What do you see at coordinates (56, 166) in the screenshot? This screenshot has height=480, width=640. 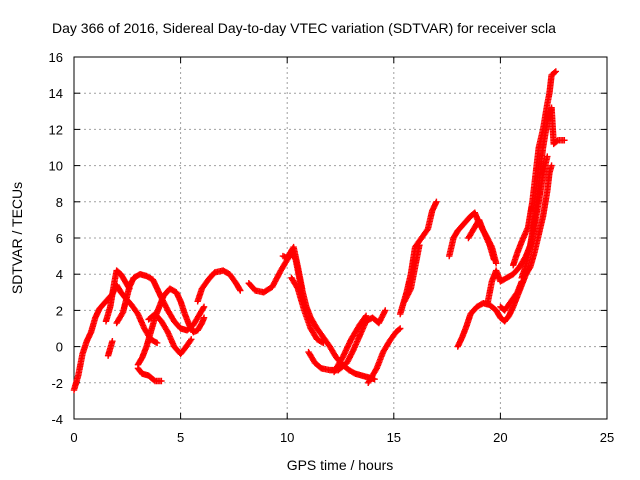 I see `y-tick-label: 10` at bounding box center [56, 166].